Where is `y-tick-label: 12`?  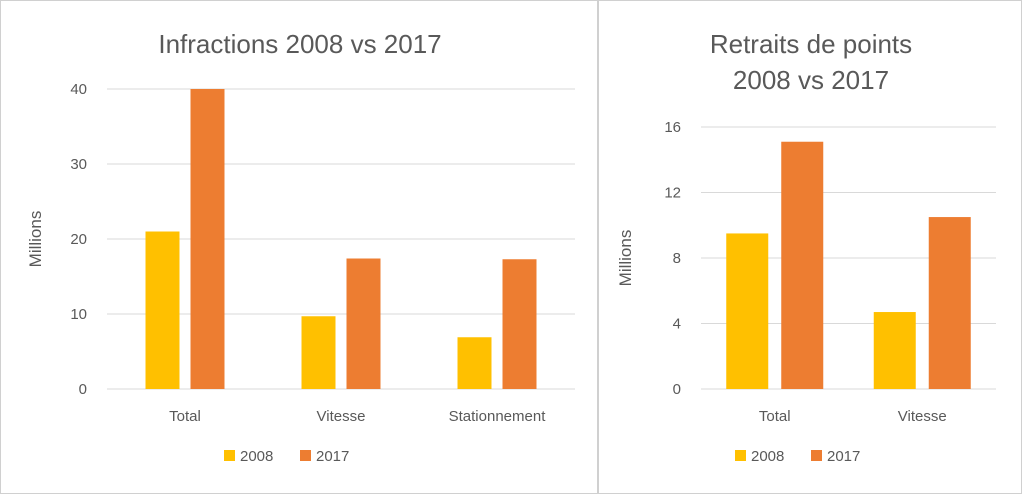
y-tick-label: 12 is located at coordinates (672, 193).